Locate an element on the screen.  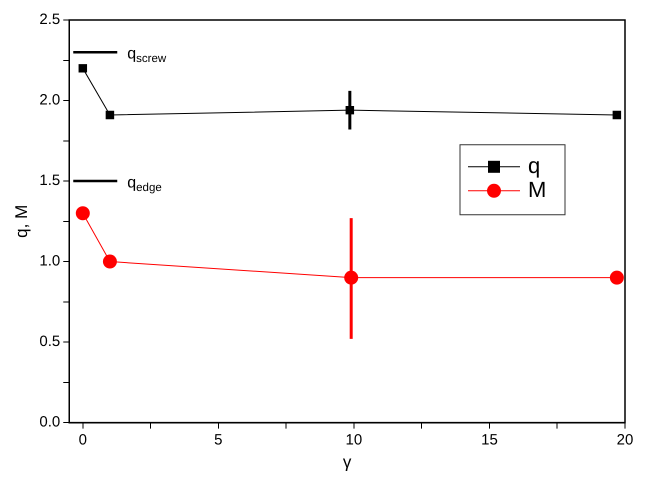
x-tick-label: 10 is located at coordinates (354, 440).